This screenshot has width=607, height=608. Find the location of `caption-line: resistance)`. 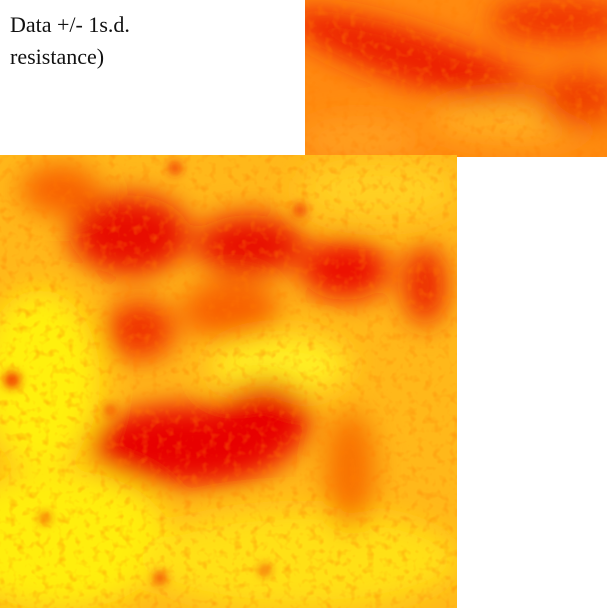

caption-line: resistance) is located at coordinates (57, 56).